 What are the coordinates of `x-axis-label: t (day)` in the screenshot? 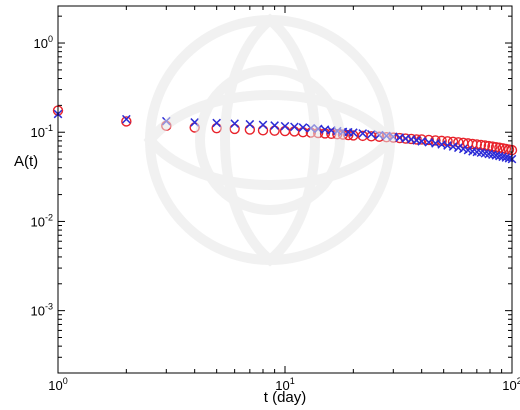 It's located at (285, 397).